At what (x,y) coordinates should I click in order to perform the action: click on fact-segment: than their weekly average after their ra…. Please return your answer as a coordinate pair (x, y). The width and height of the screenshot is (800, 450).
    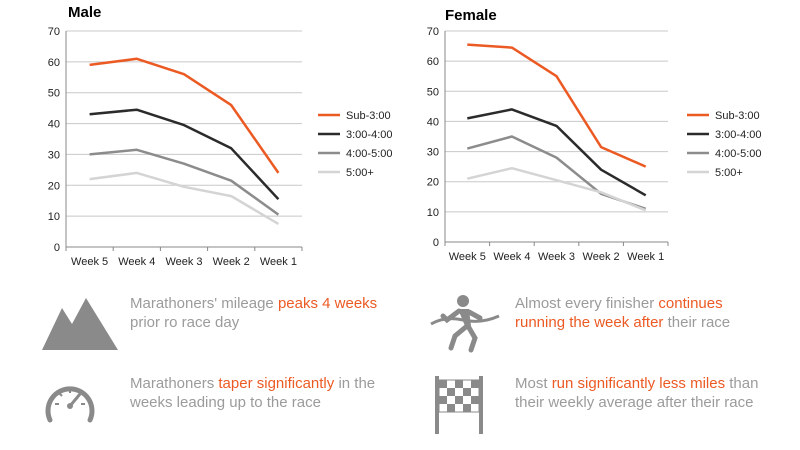
    Looking at the image, I should click on (637, 393).